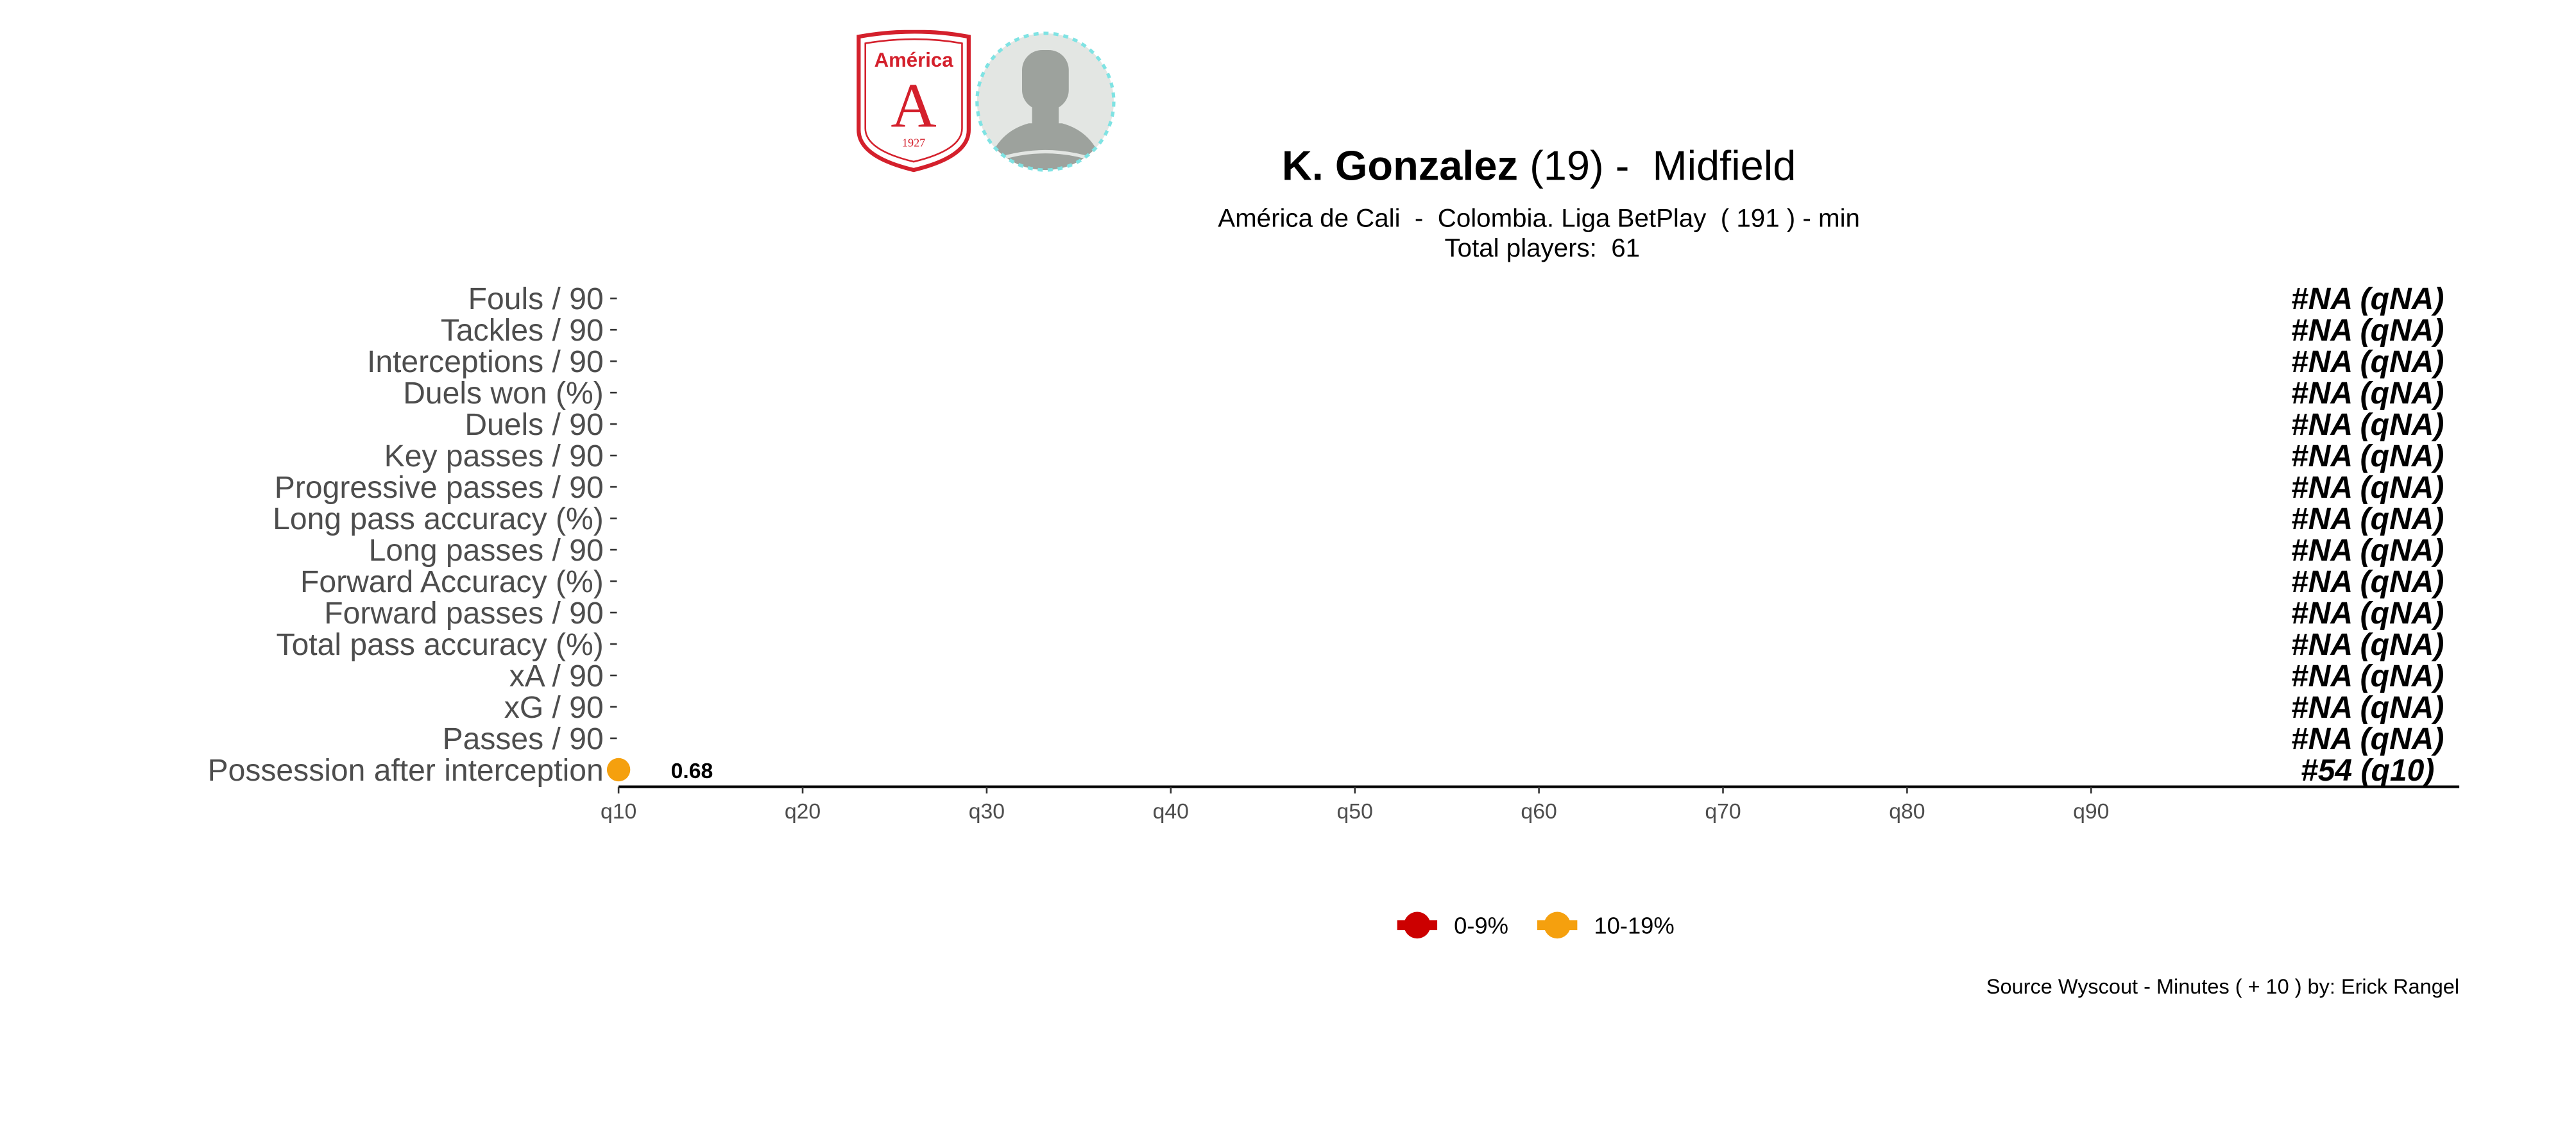 The image size is (2576, 1136). What do you see at coordinates (485, 361) in the screenshot?
I see `category-label: Interceptions / 90` at bounding box center [485, 361].